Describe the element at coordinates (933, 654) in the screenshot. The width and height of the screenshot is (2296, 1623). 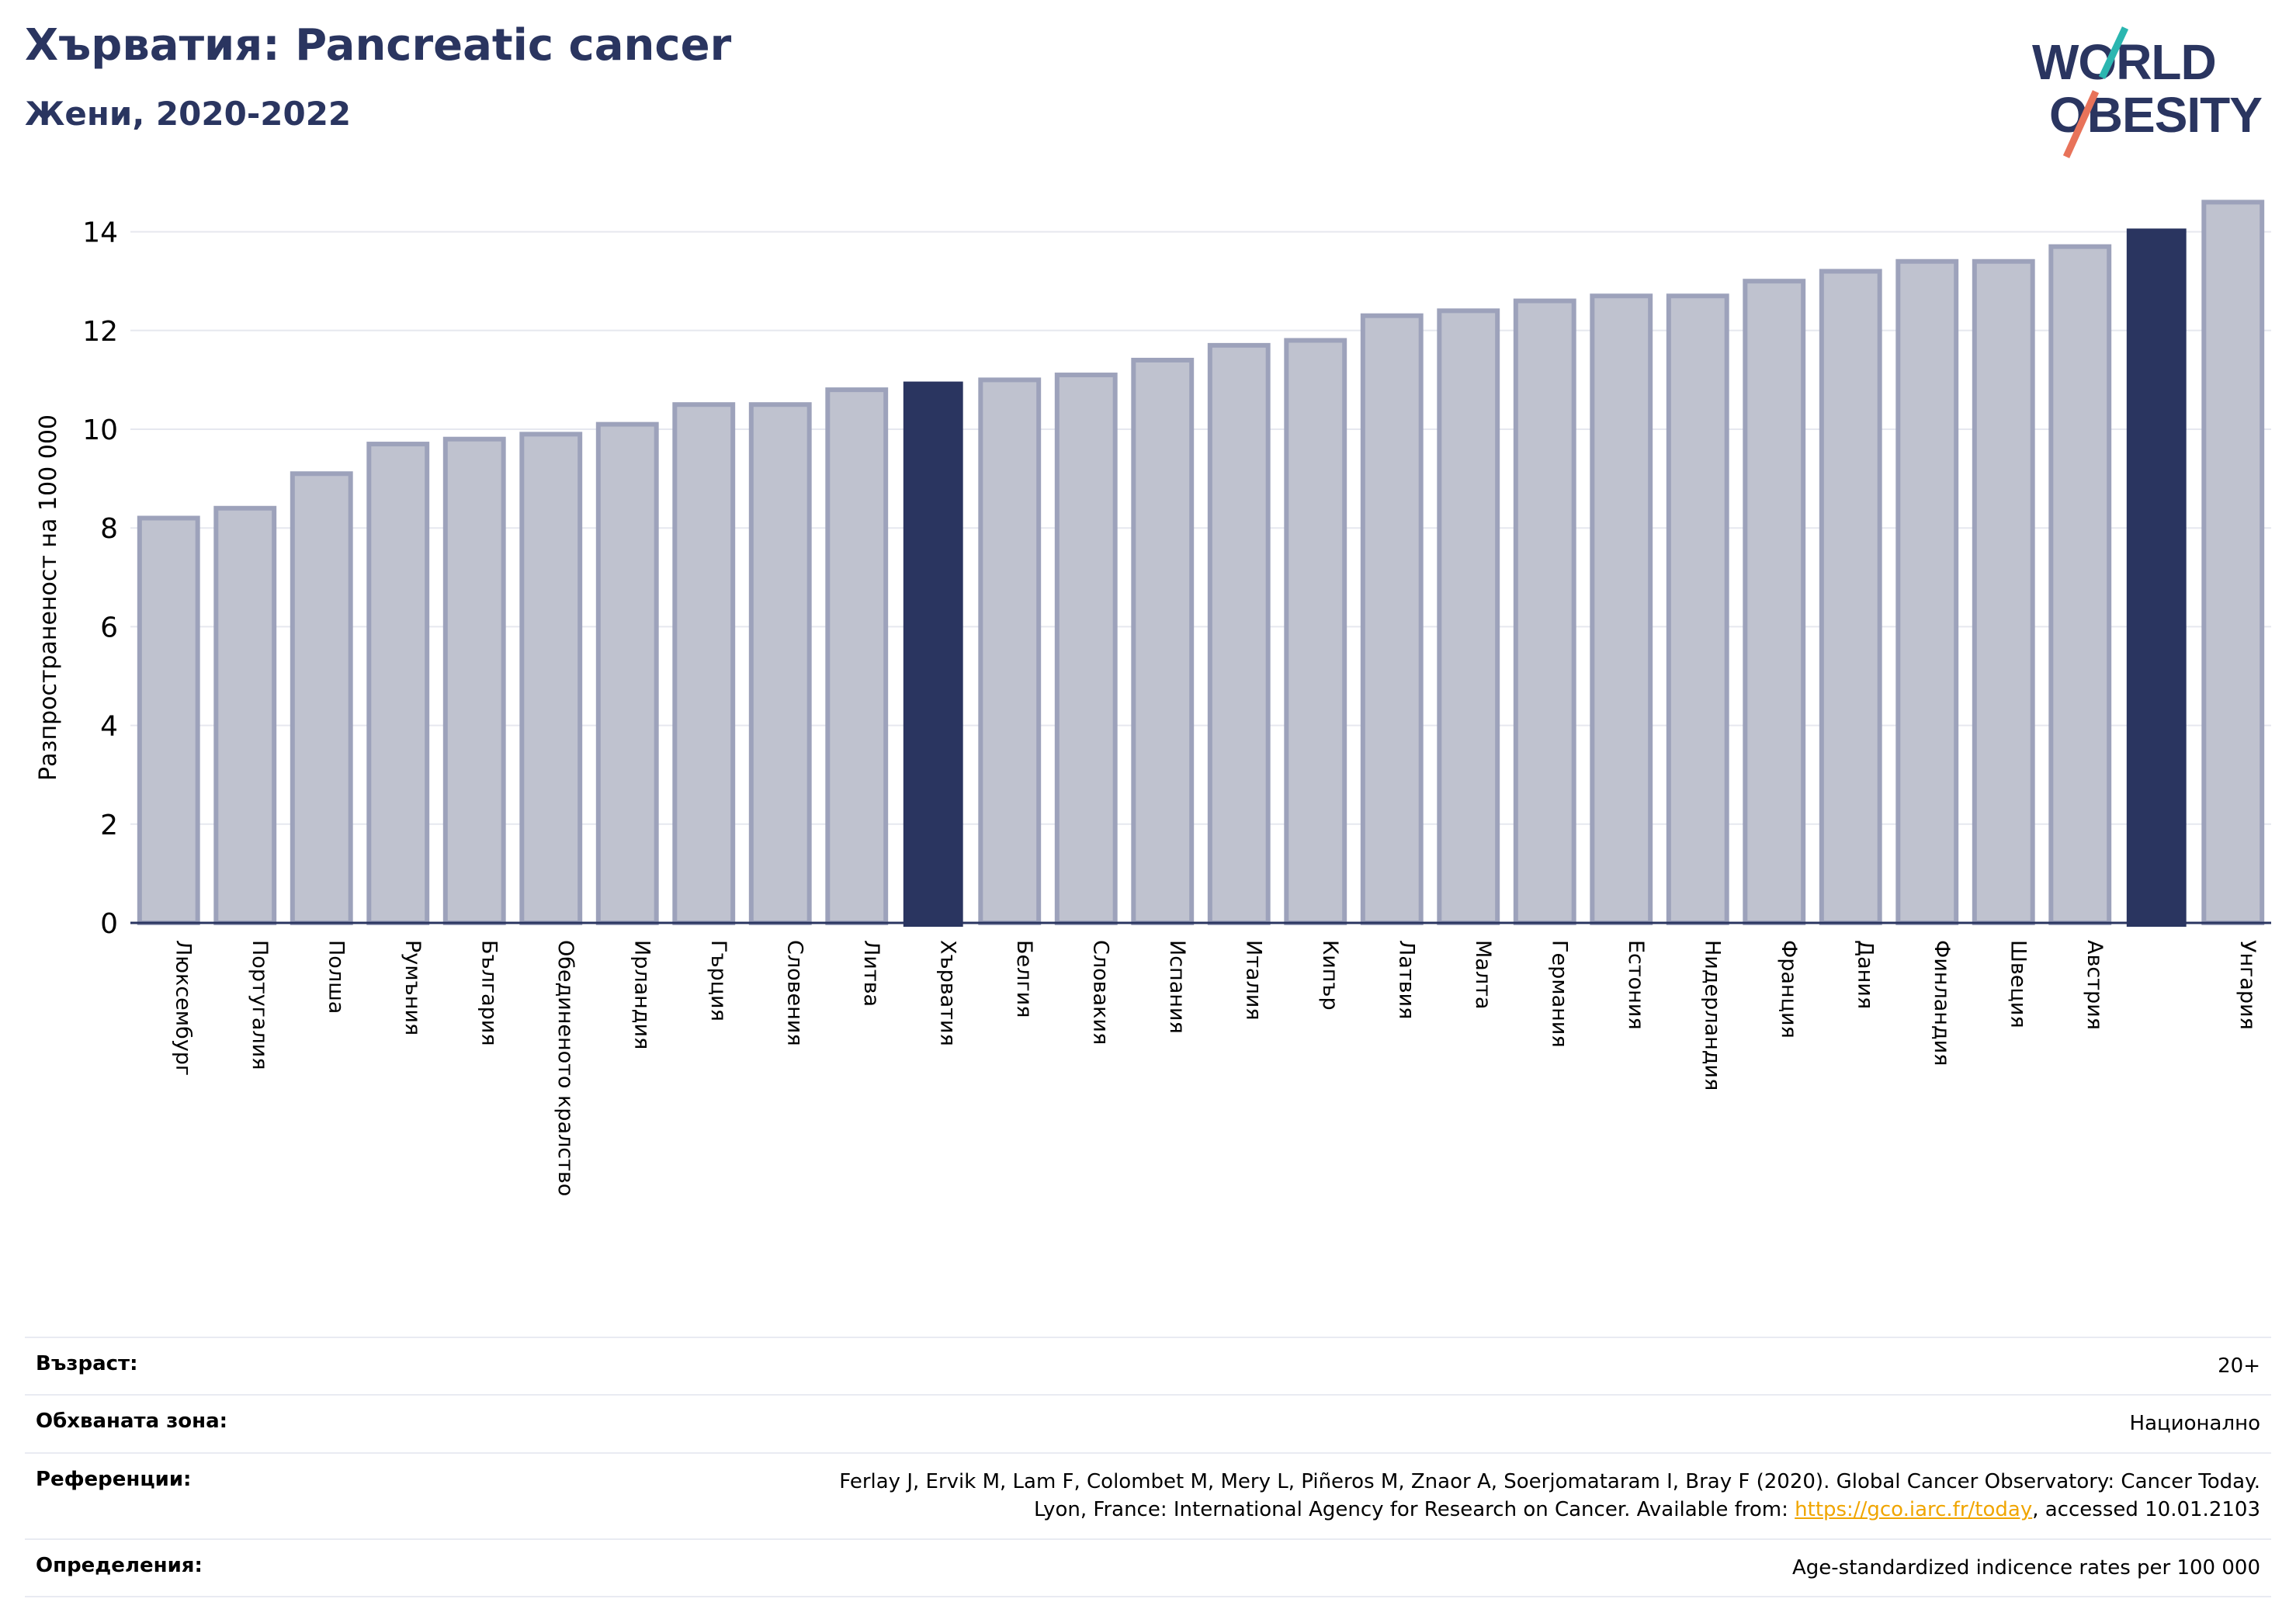
I see `bar-Хърватия` at that location.